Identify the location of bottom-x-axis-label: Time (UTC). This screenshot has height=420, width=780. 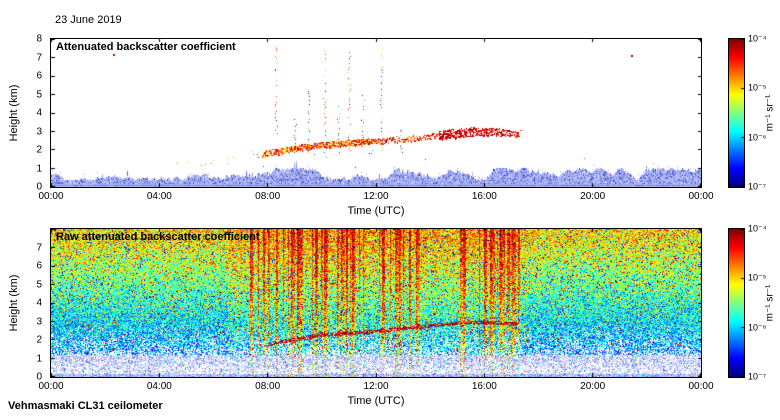
(376, 401).